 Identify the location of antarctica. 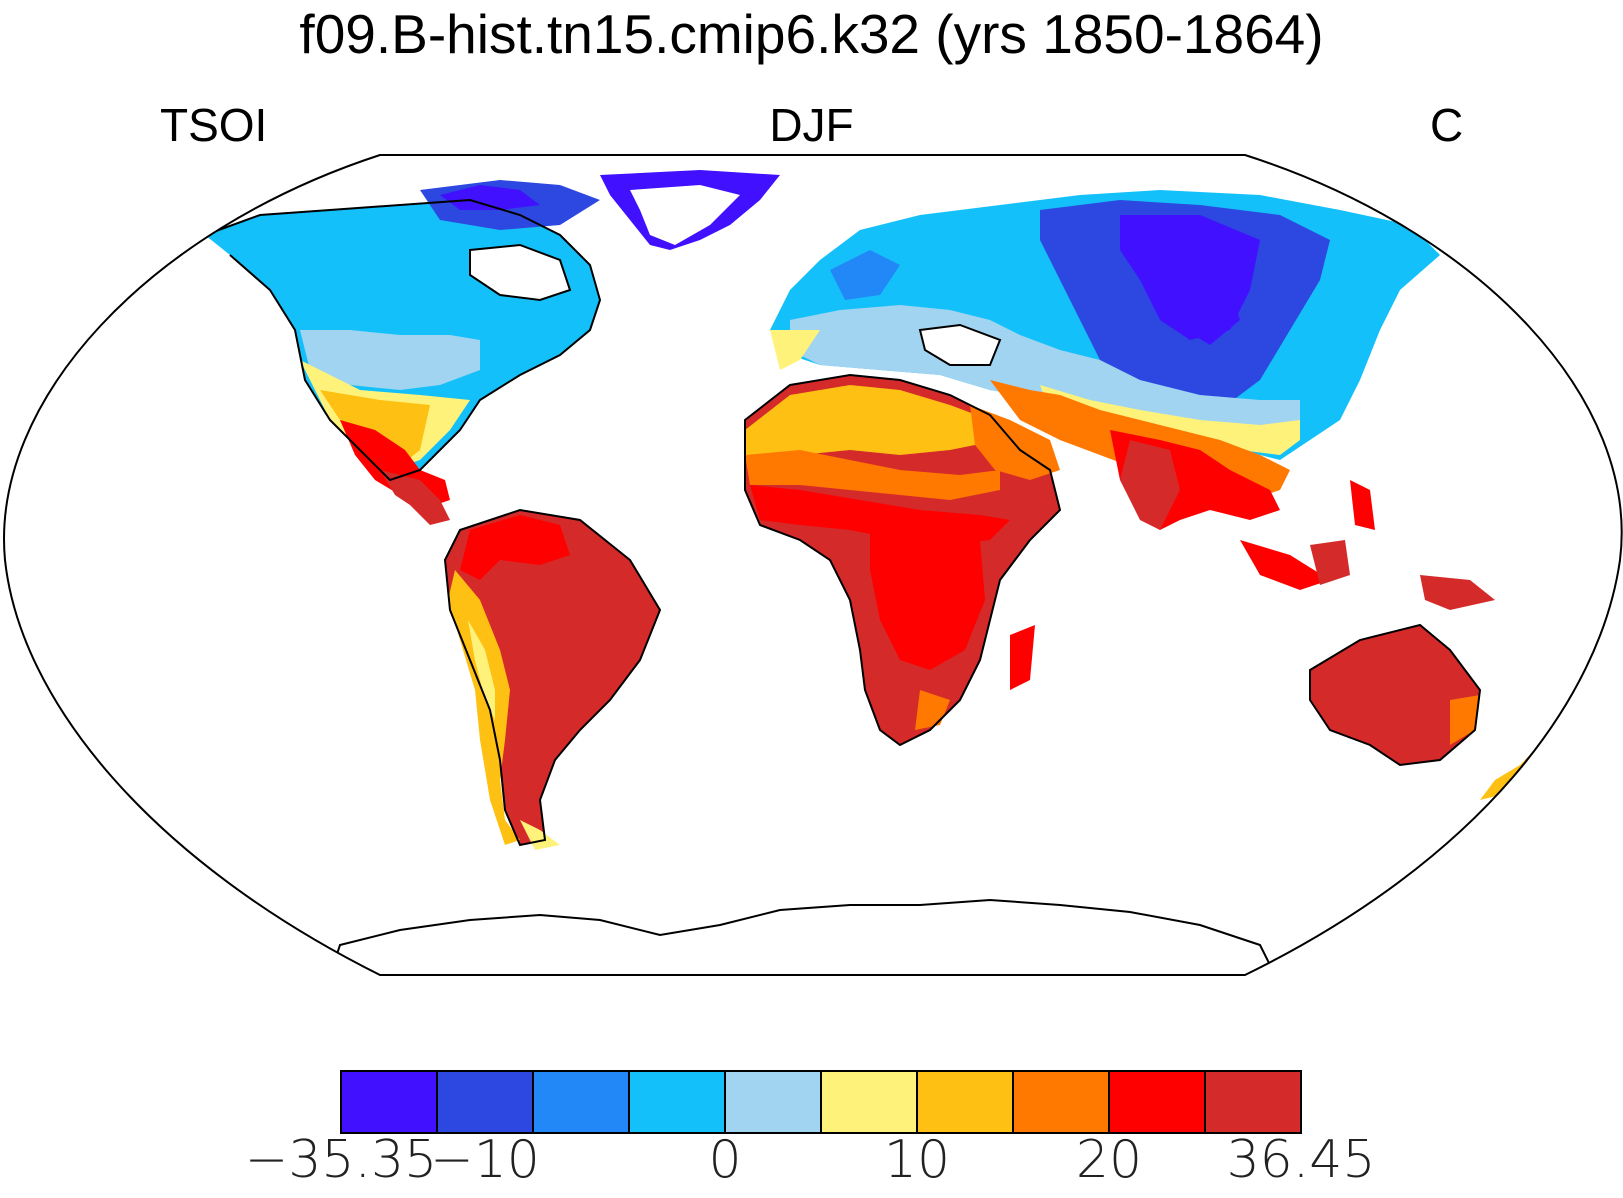
(802, 936).